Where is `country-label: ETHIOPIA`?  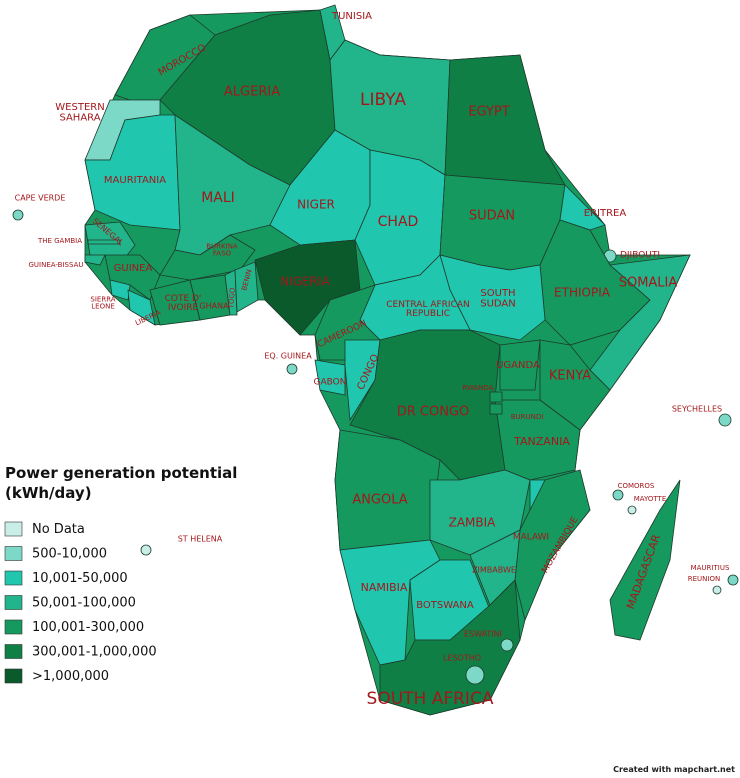
country-label: ETHIOPIA is located at coordinates (582, 293).